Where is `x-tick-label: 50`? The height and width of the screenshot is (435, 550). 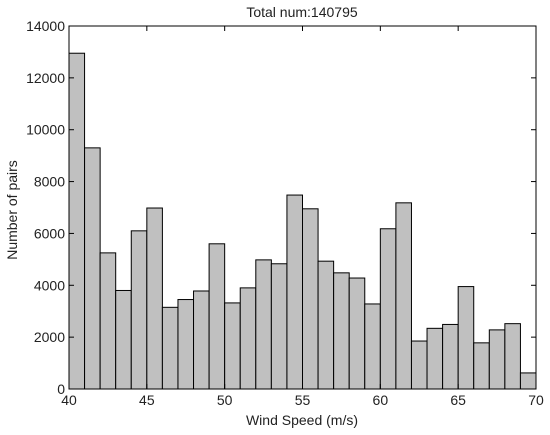 x-tick-label: 50 is located at coordinates (225, 400).